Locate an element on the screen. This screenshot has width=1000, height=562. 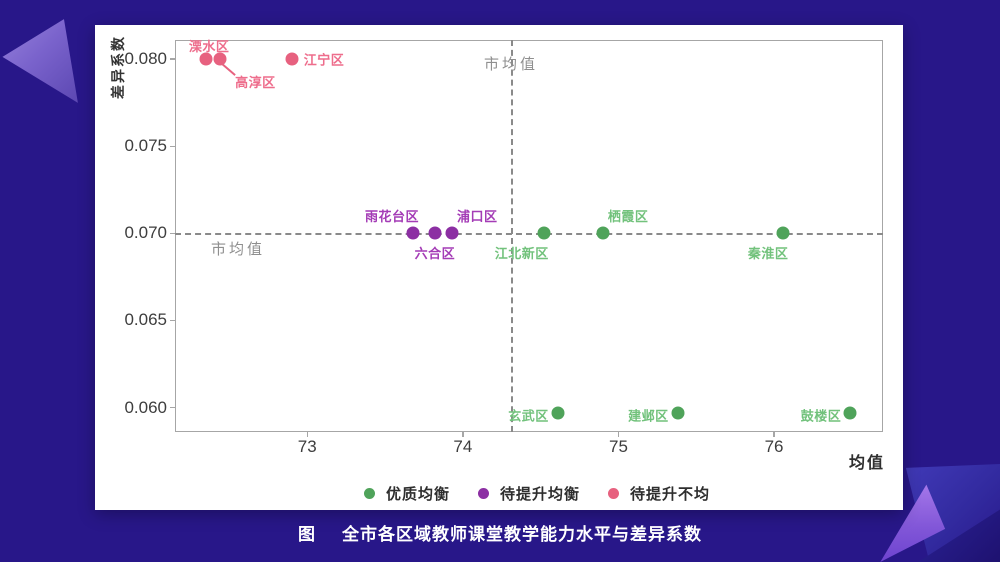
x-tick-label: 76 is located at coordinates (774, 446).